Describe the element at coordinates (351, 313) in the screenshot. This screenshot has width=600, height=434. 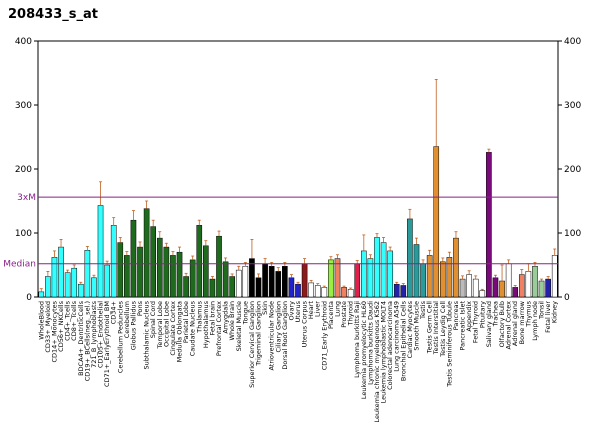
I see `x-tick-label: Thyroid` at that location.